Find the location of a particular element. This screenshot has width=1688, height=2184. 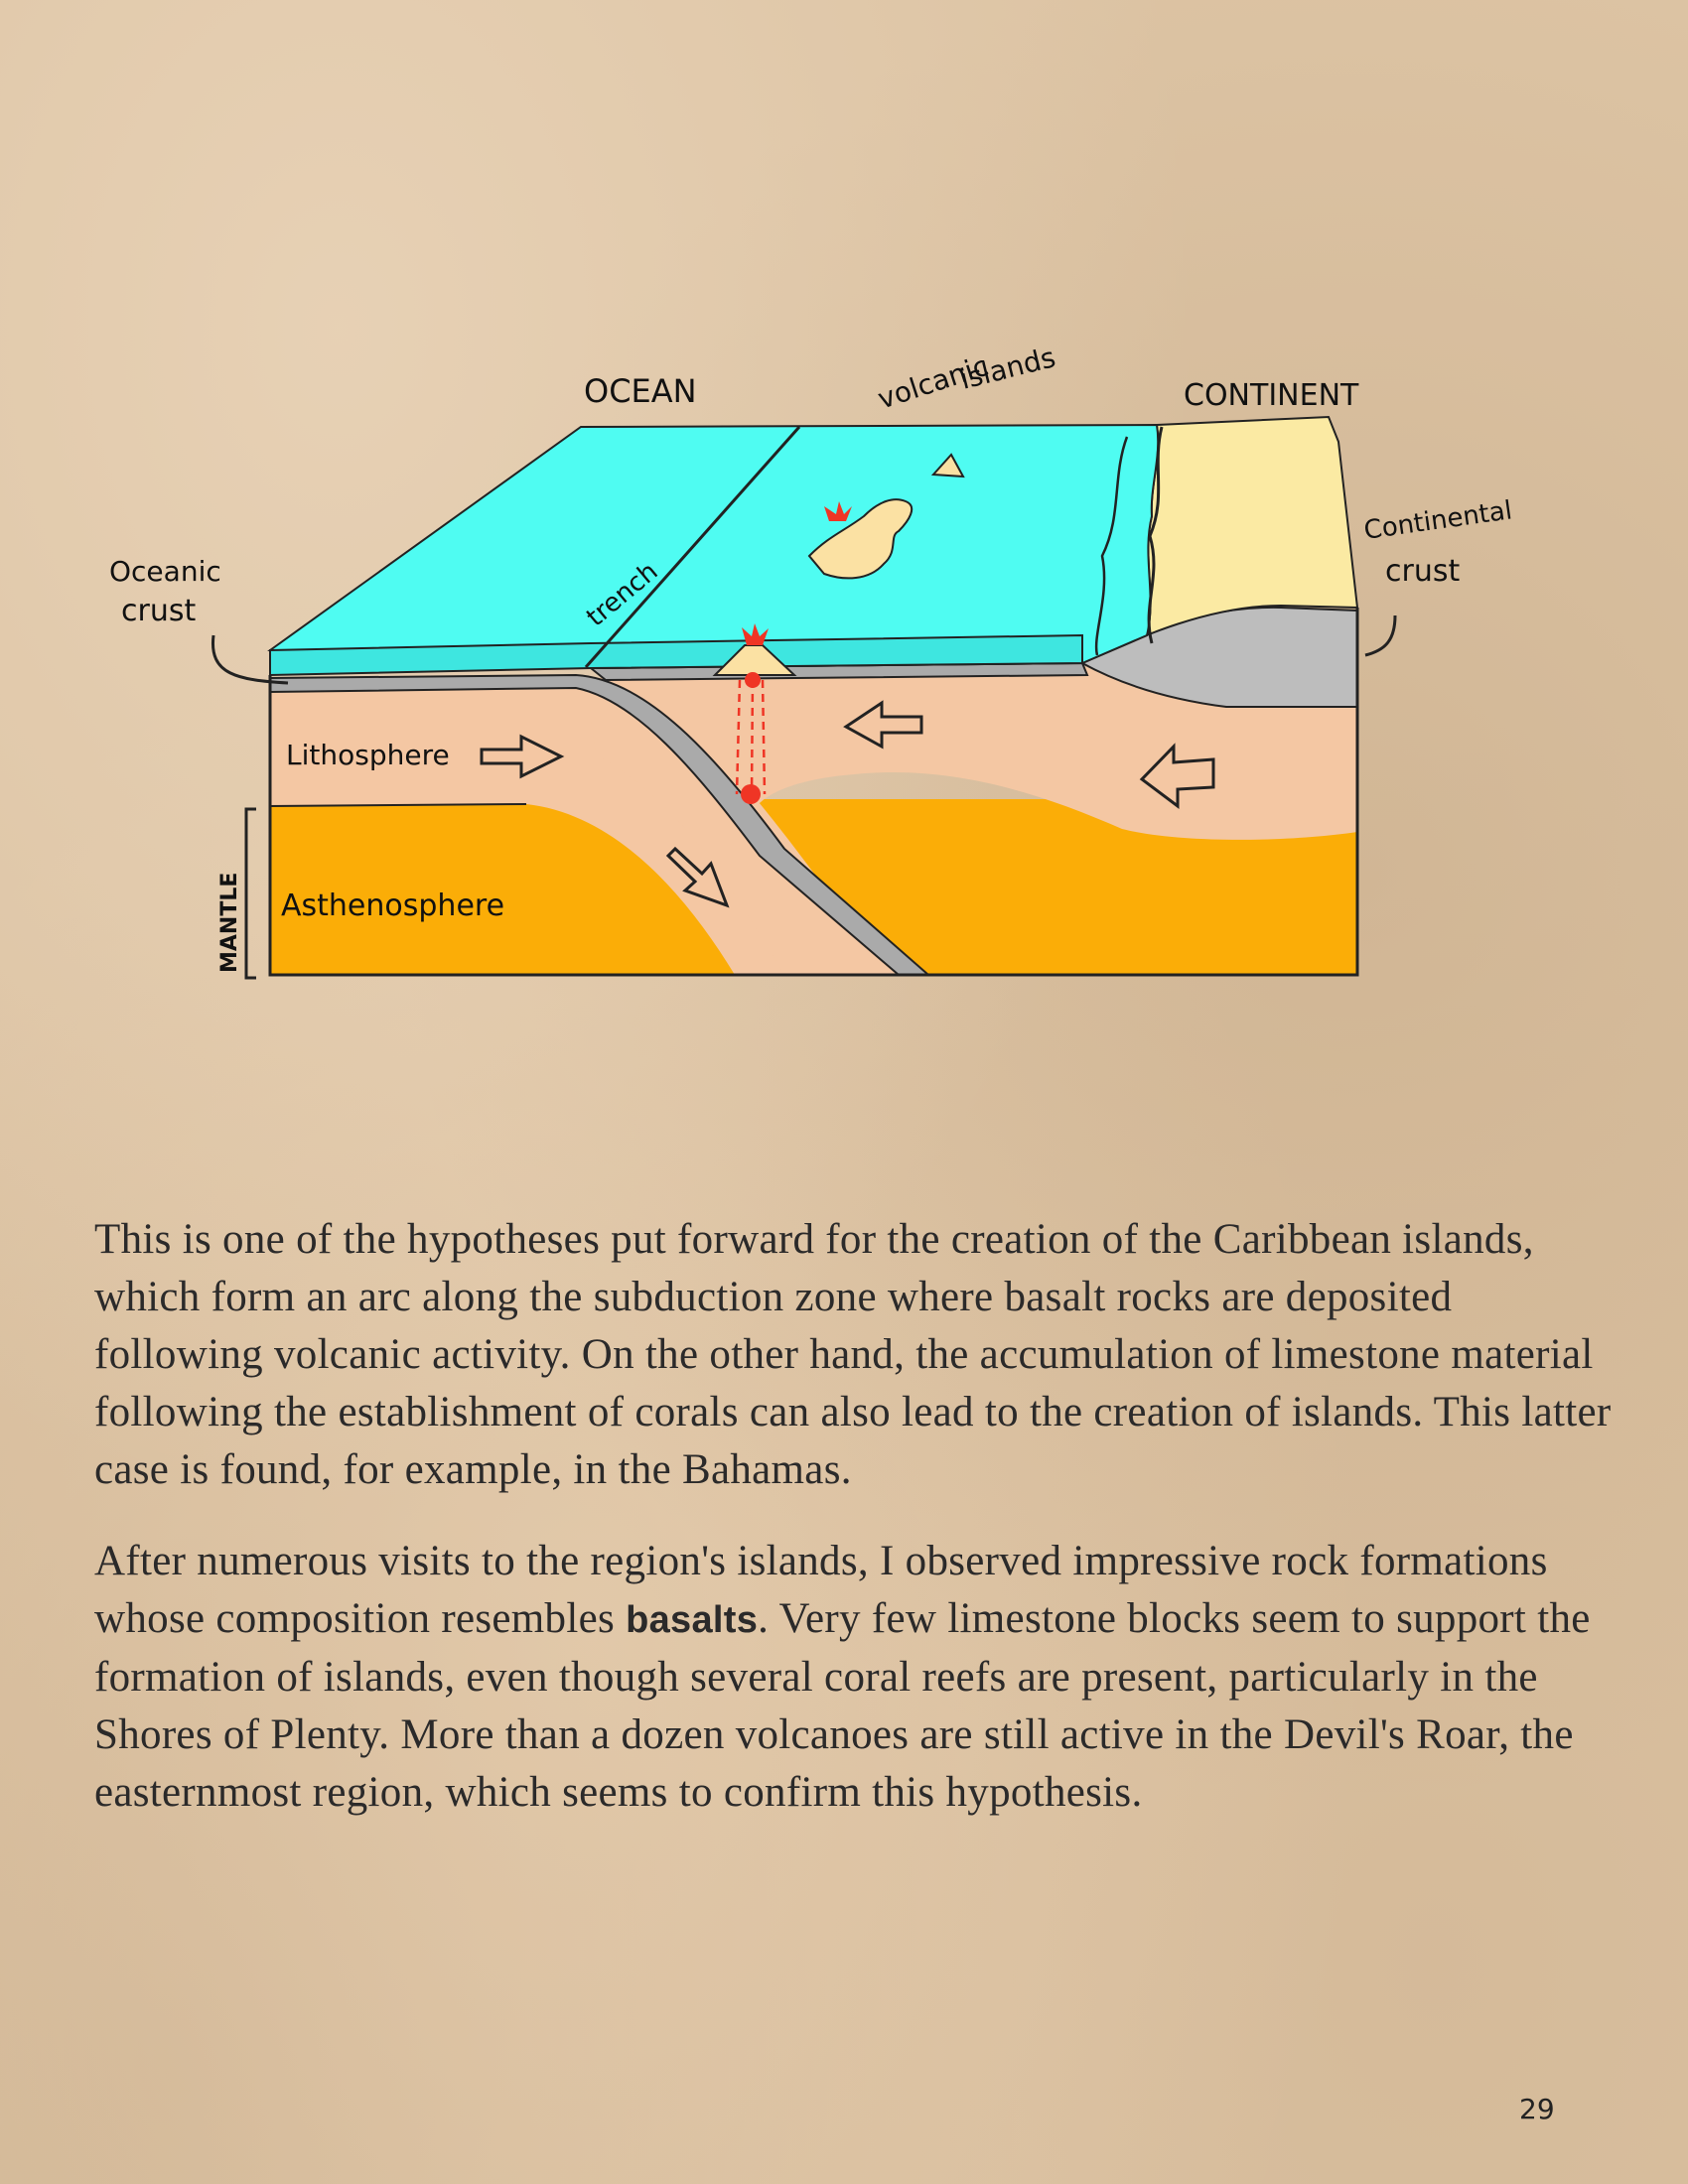

ocean-surface is located at coordinates (713, 546).